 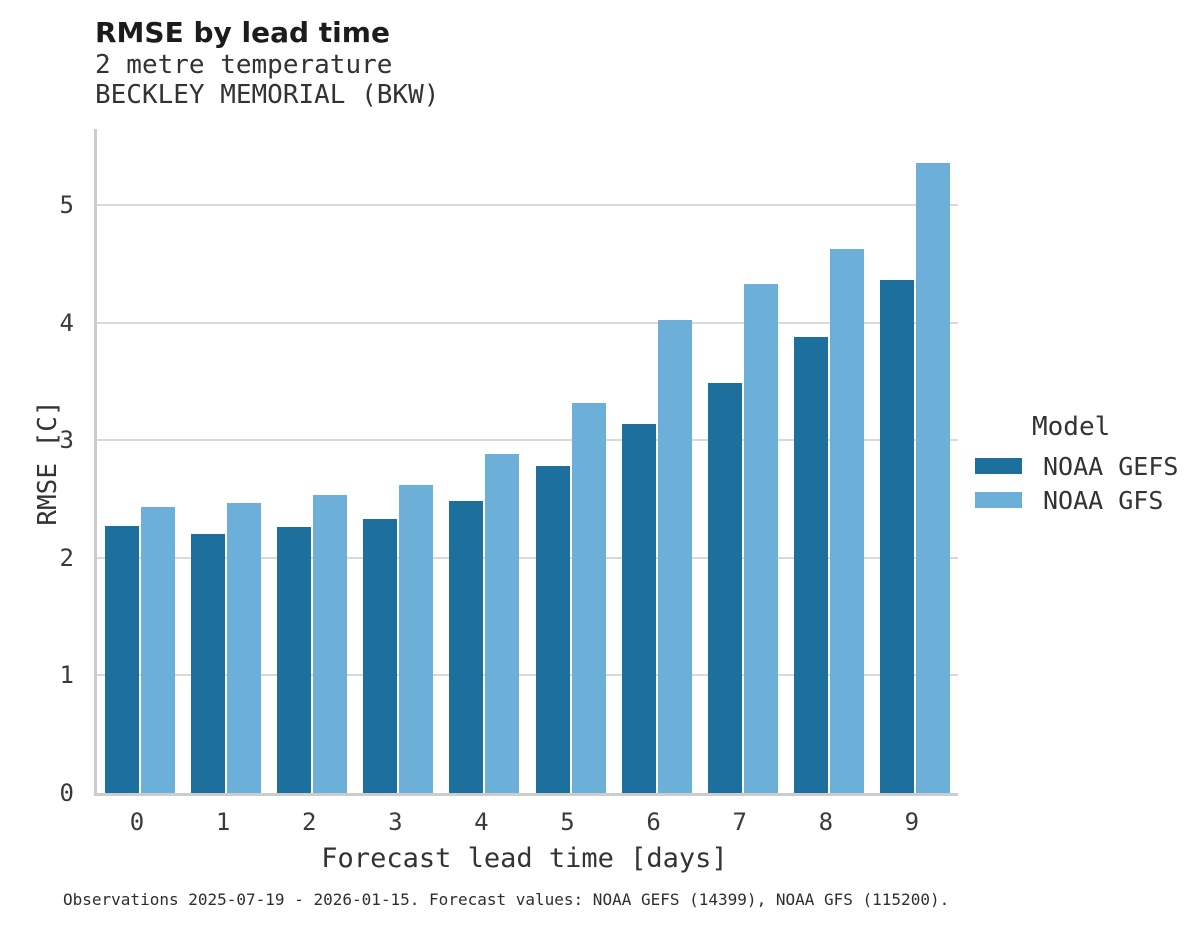 What do you see at coordinates (267, 95) in the screenshot?
I see `chart-subtitle-station: BECKLEY MEMORIAL (BKW)` at bounding box center [267, 95].